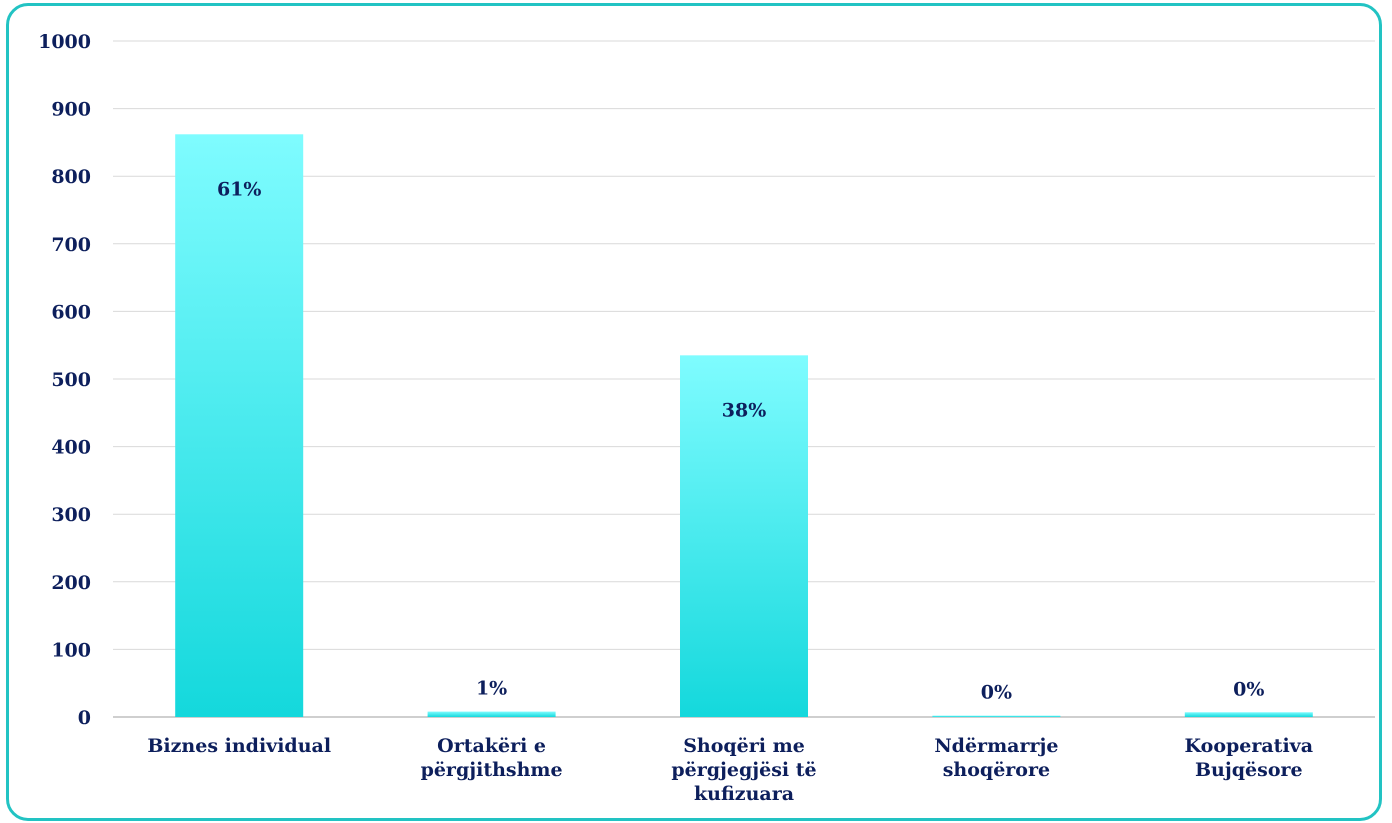  What do you see at coordinates (492, 758) in the screenshot?
I see `x-category-label: Ortakëri e përgjithshme` at bounding box center [492, 758].